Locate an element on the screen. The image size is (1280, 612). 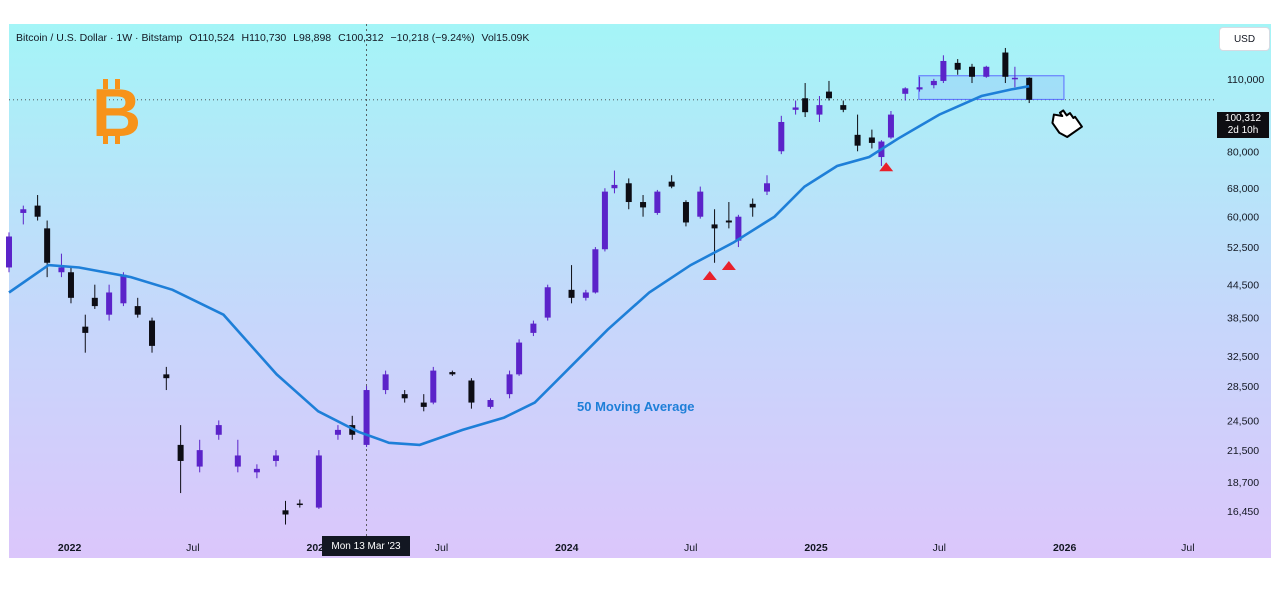
y-tick-label: 18,700 is located at coordinates (1243, 483).